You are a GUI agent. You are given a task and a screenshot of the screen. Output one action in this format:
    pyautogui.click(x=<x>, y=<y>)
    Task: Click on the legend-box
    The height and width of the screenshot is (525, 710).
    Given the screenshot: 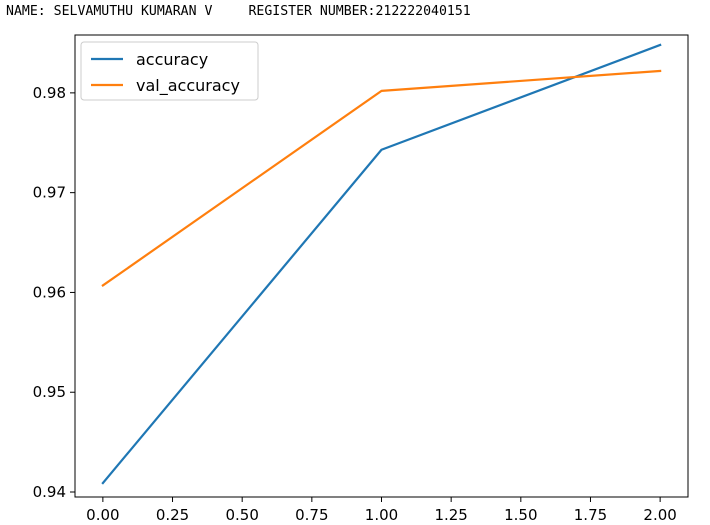 What is the action you would take?
    pyautogui.click(x=169, y=71)
    